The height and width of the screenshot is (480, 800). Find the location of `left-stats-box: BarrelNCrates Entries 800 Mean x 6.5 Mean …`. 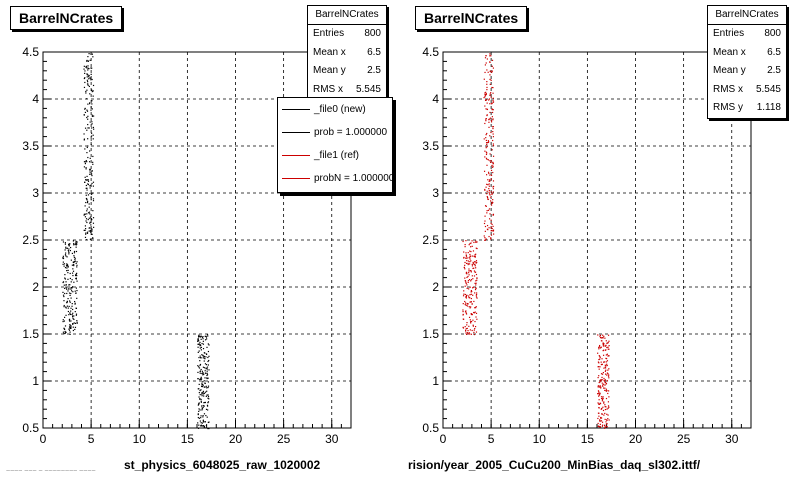

left-stats-box: BarrelNCrates Entries 800 Mean x 6.5 Mean … is located at coordinates (347, 52).